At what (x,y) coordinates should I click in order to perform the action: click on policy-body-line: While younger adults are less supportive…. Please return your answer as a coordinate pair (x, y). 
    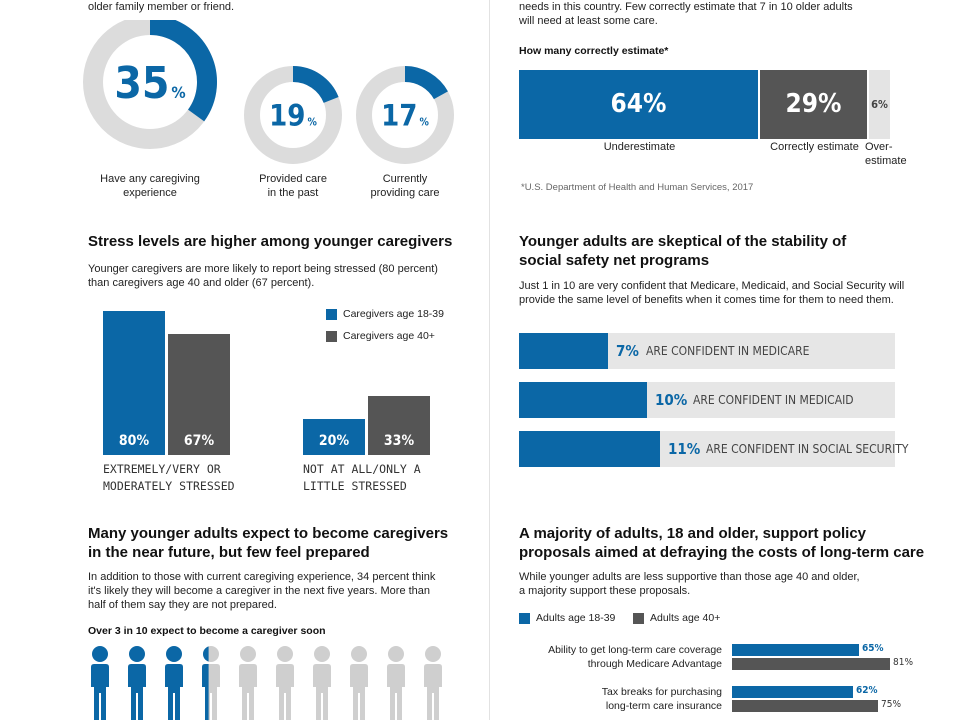
    Looking at the image, I should click on (689, 577).